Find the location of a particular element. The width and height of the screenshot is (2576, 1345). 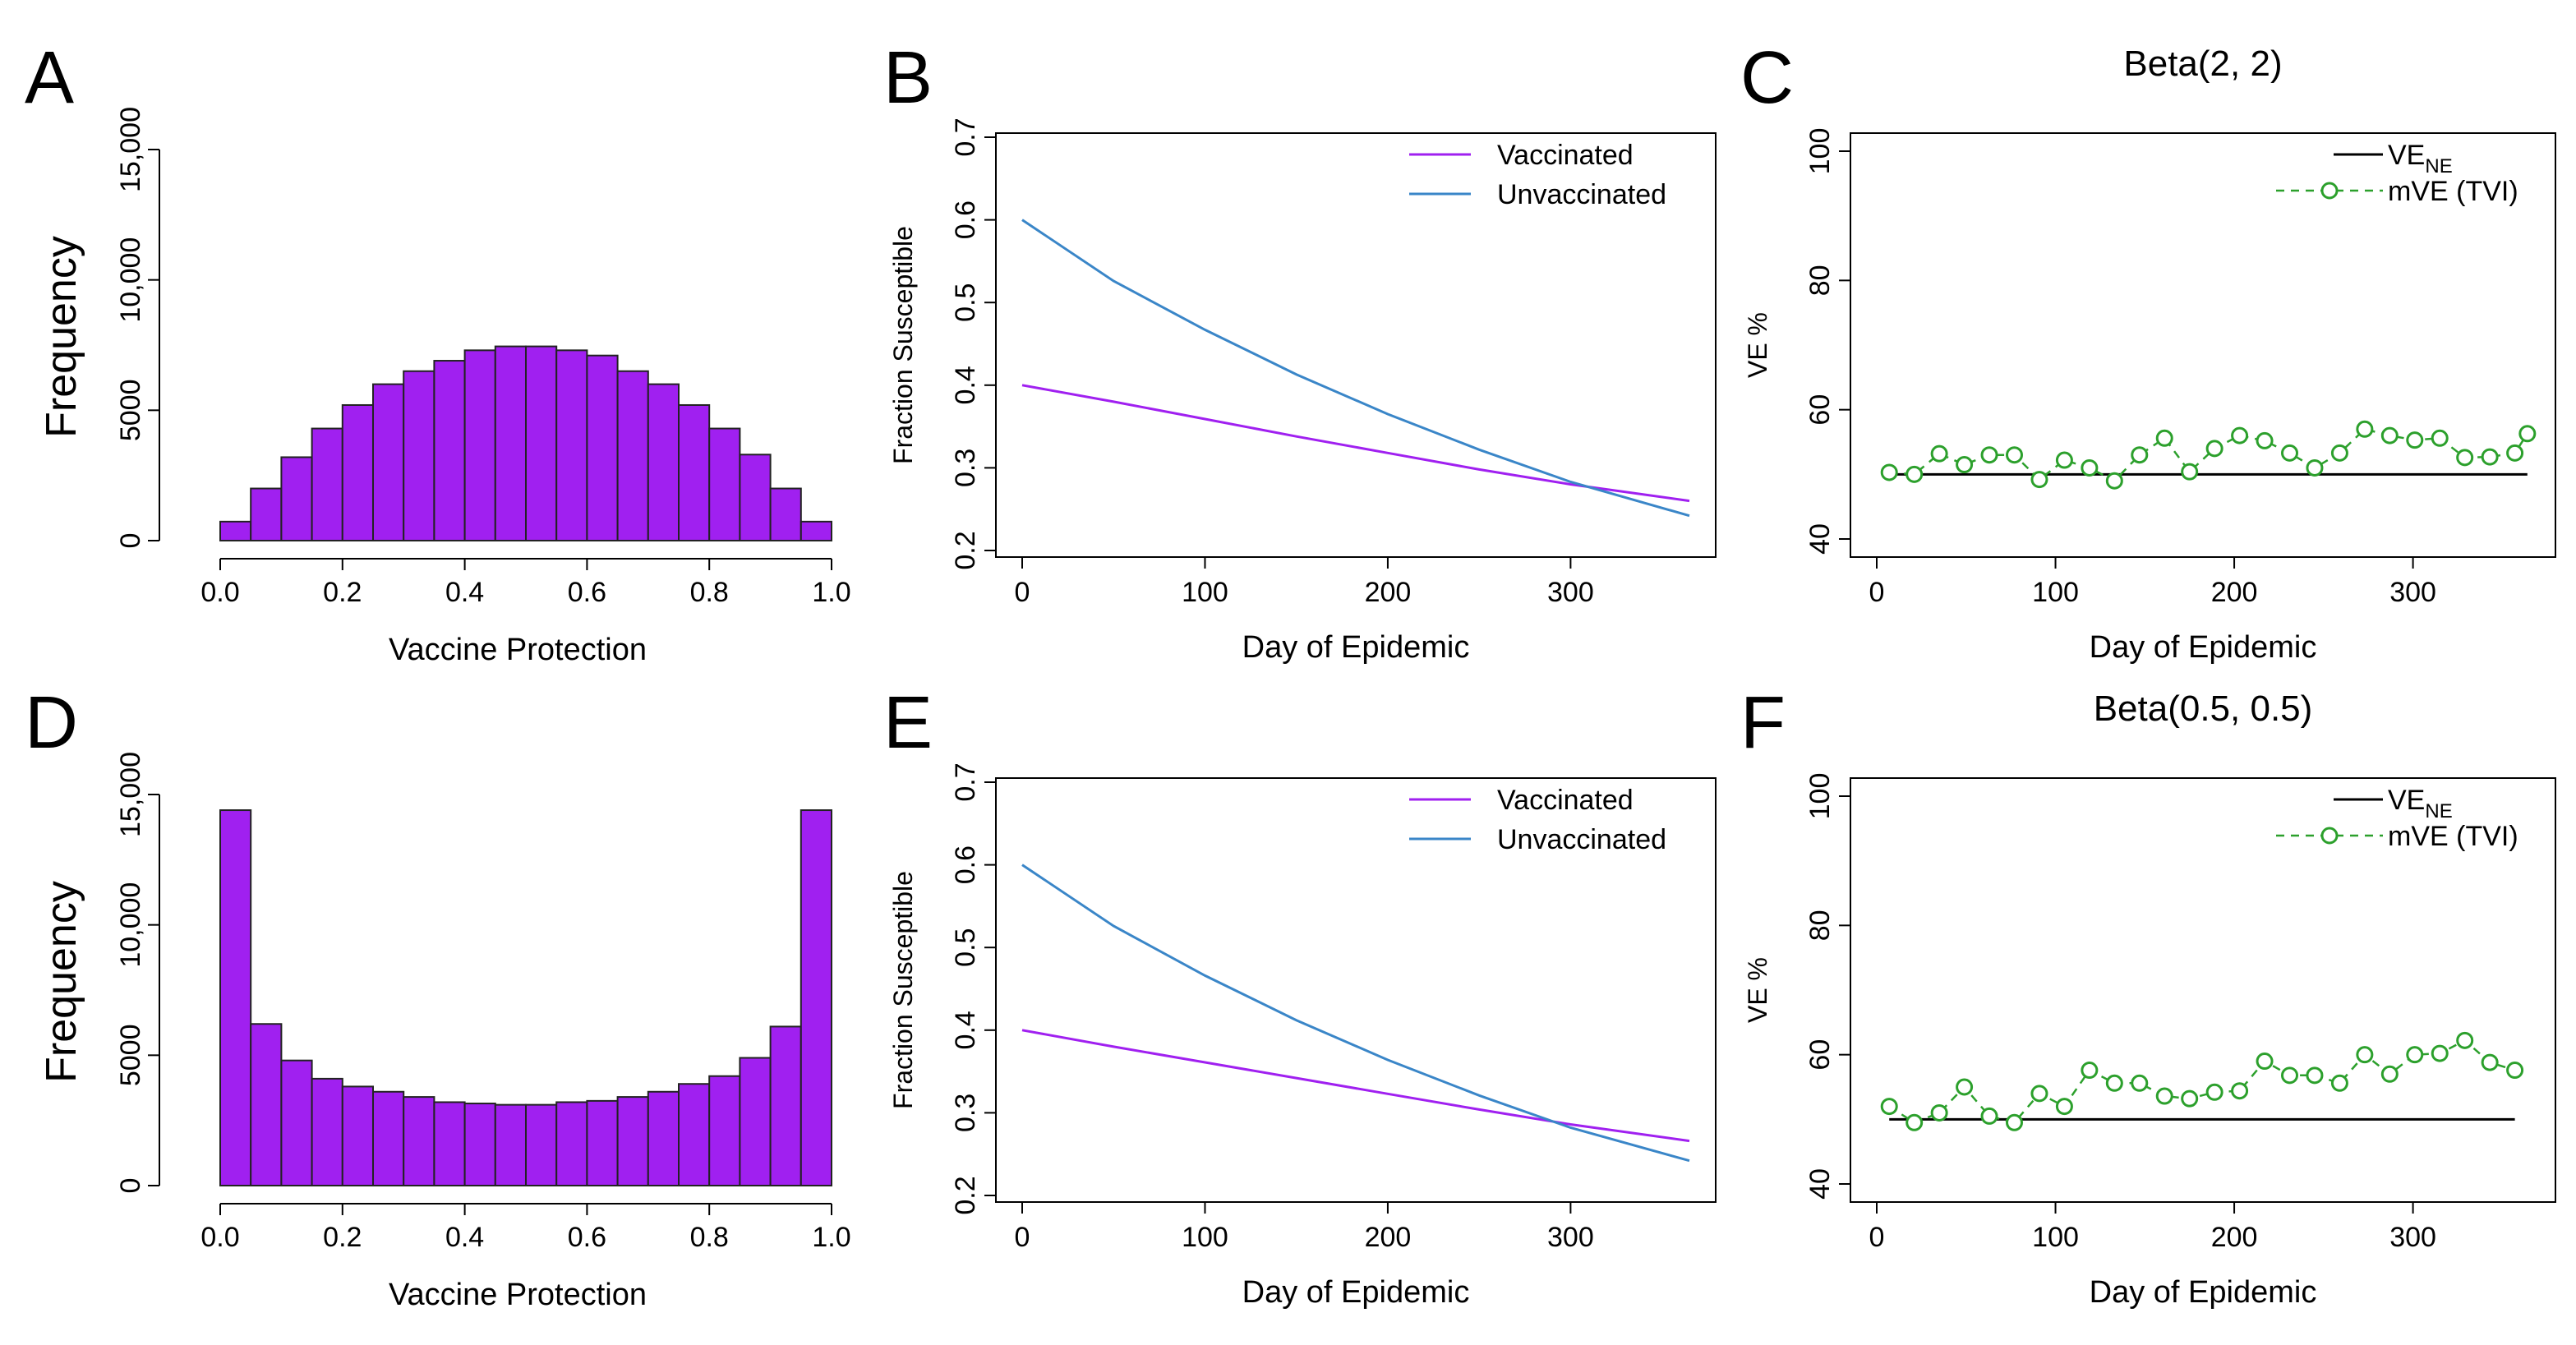

panel-letter: B is located at coordinates (908, 78).